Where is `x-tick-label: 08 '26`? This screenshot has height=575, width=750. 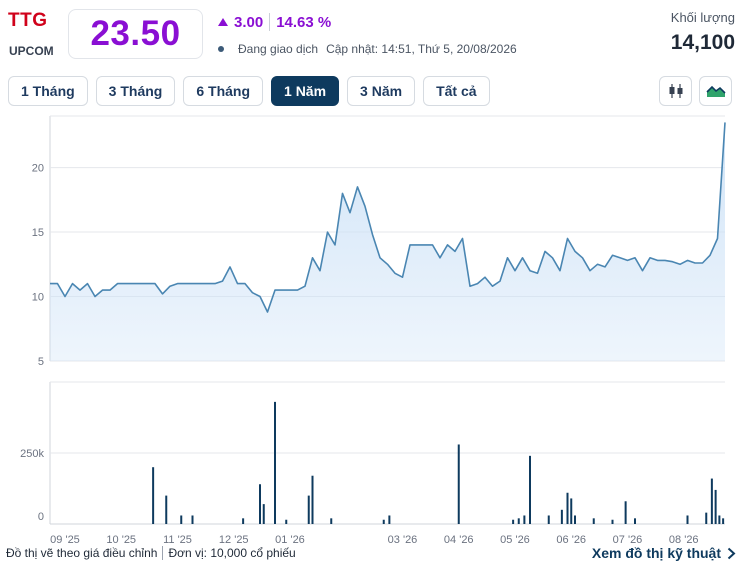 x-tick-label: 08 '26 is located at coordinates (684, 539).